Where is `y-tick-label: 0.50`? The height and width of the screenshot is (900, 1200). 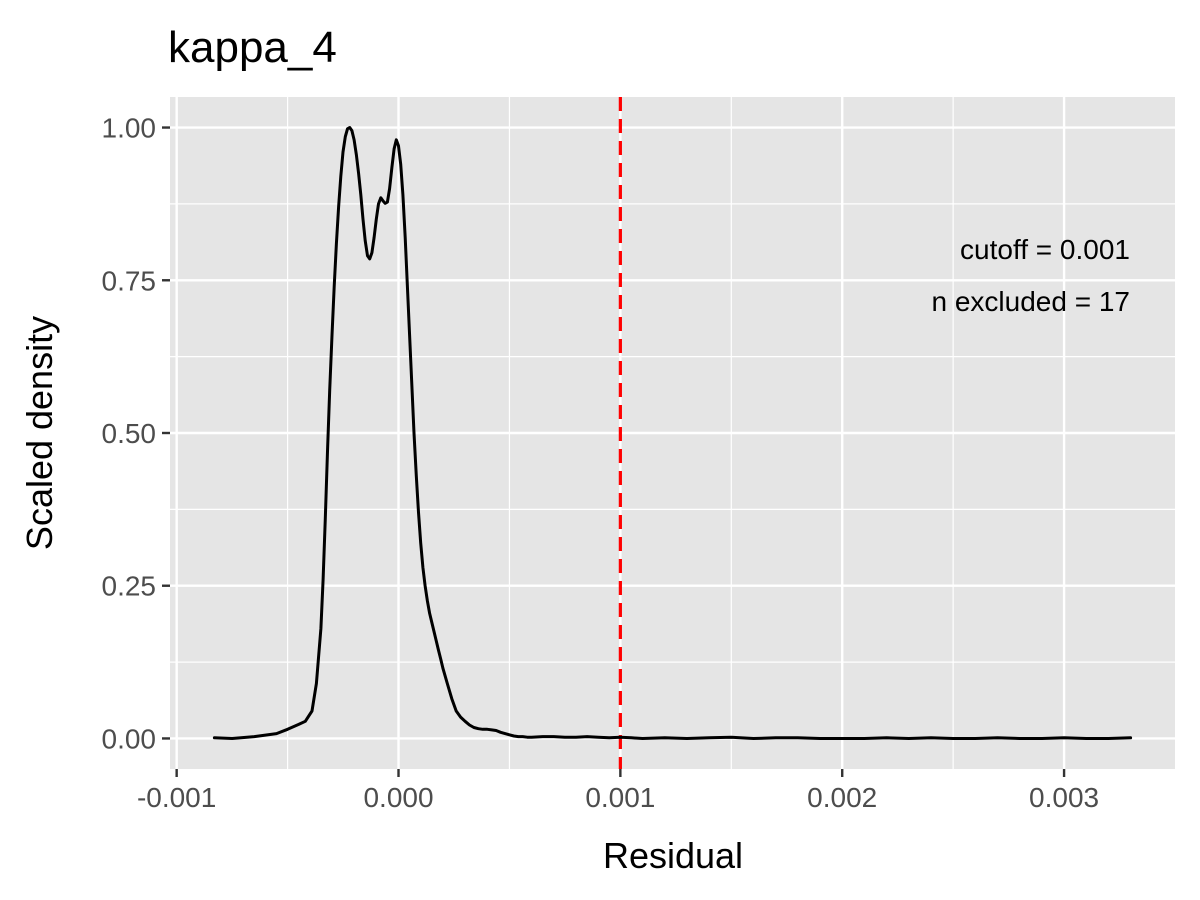
y-tick-label: 0.50 is located at coordinates (129, 433).